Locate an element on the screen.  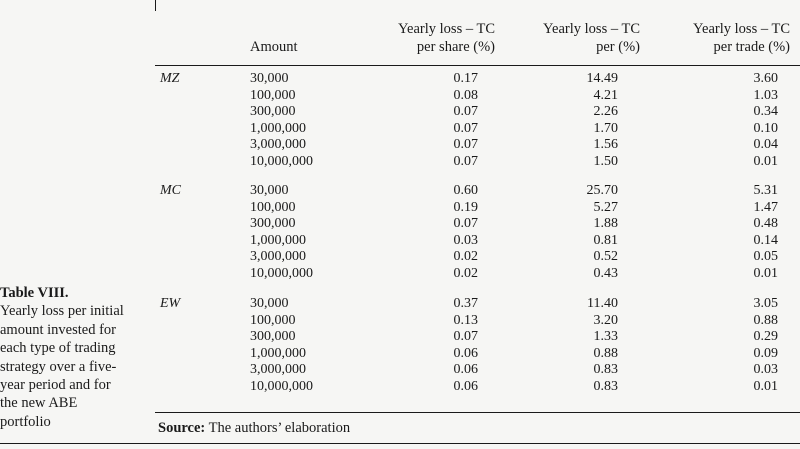
caption-line: amount invested for is located at coordinates (58, 329).